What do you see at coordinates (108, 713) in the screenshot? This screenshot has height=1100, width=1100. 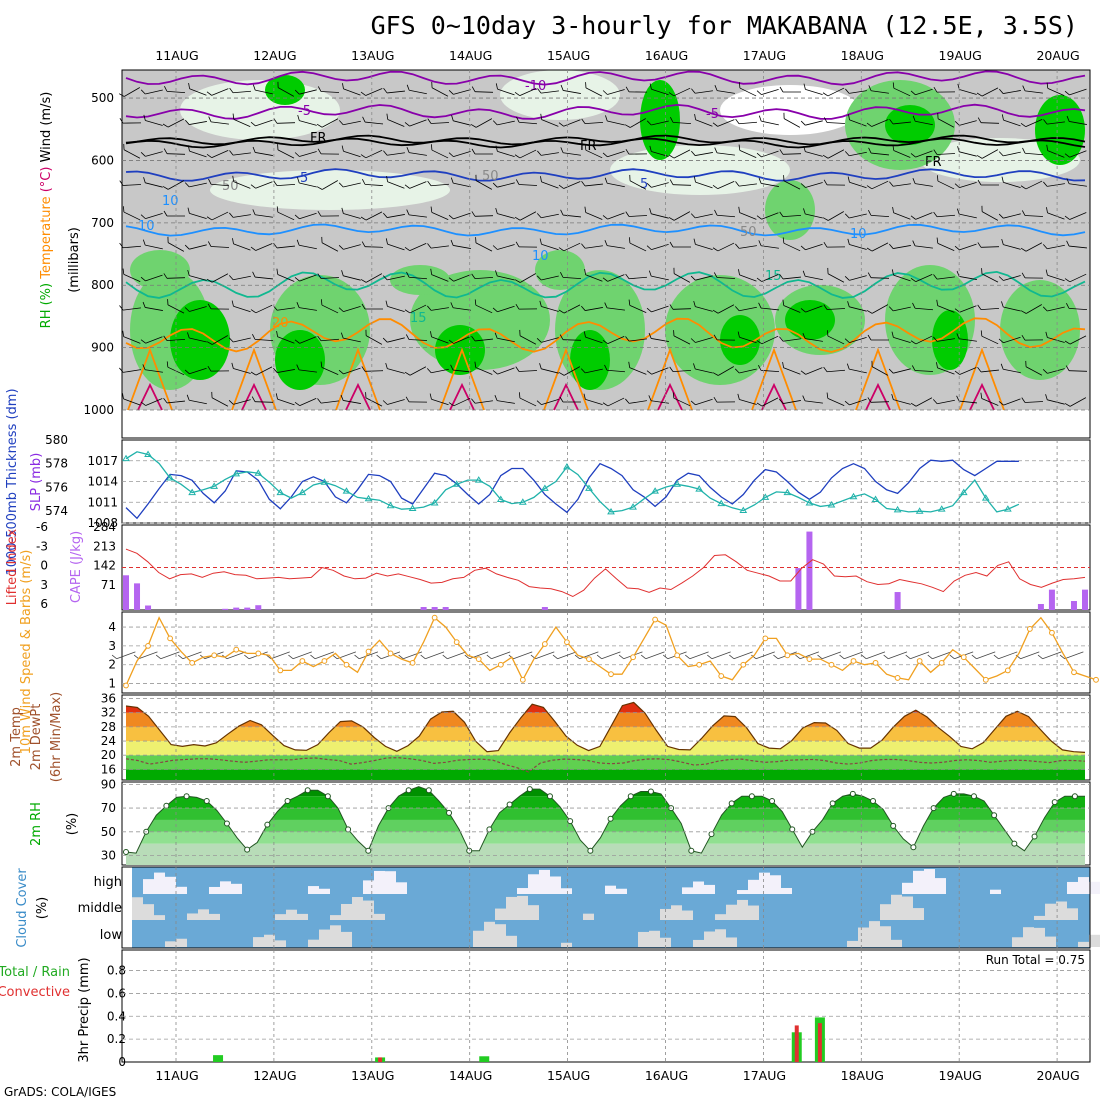 I see `temp-tick: 32` at bounding box center [108, 713].